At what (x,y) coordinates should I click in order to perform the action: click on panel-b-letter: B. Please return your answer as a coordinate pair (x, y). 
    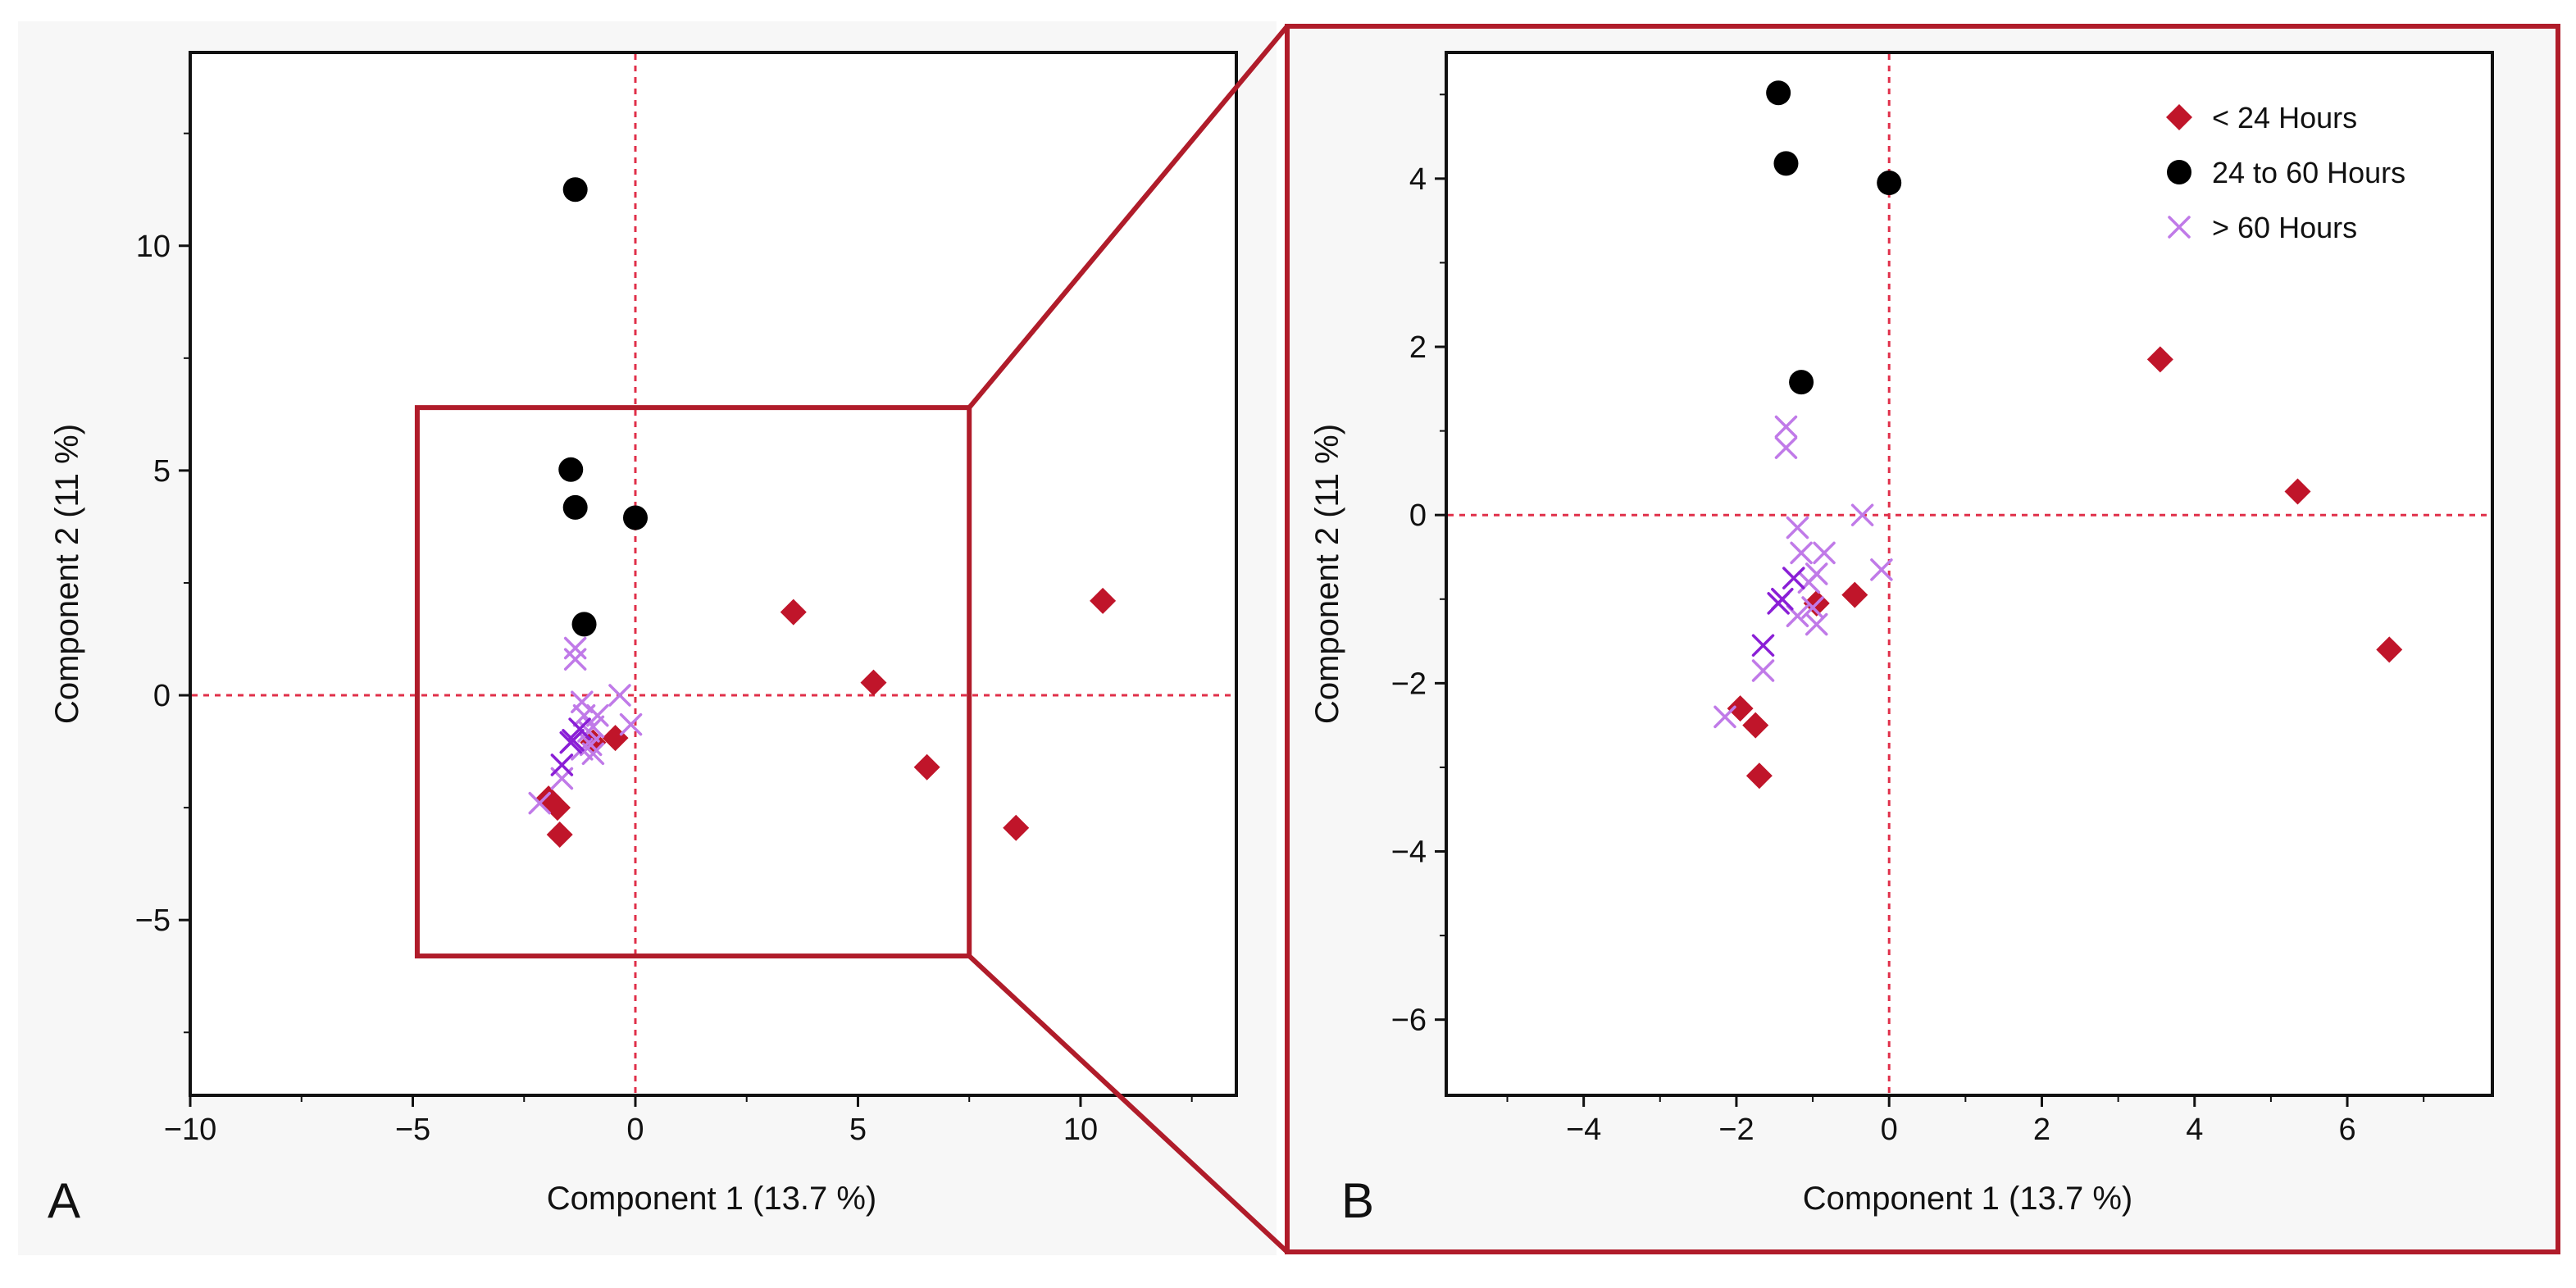
    Looking at the image, I should click on (1357, 1200).